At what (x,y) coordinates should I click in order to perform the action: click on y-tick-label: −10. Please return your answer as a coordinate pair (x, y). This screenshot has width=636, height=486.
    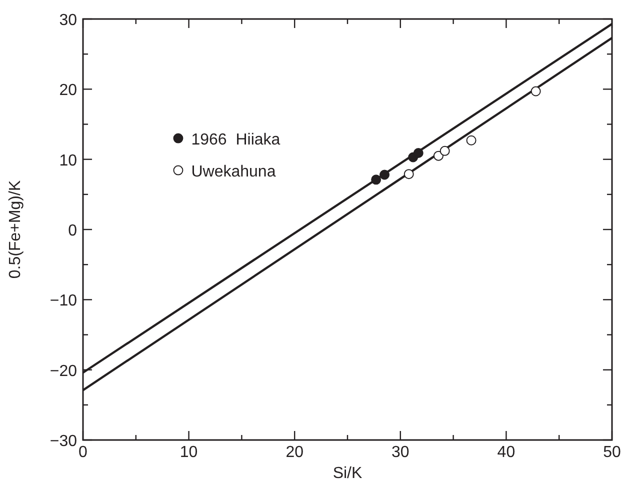
    Looking at the image, I should click on (64, 301).